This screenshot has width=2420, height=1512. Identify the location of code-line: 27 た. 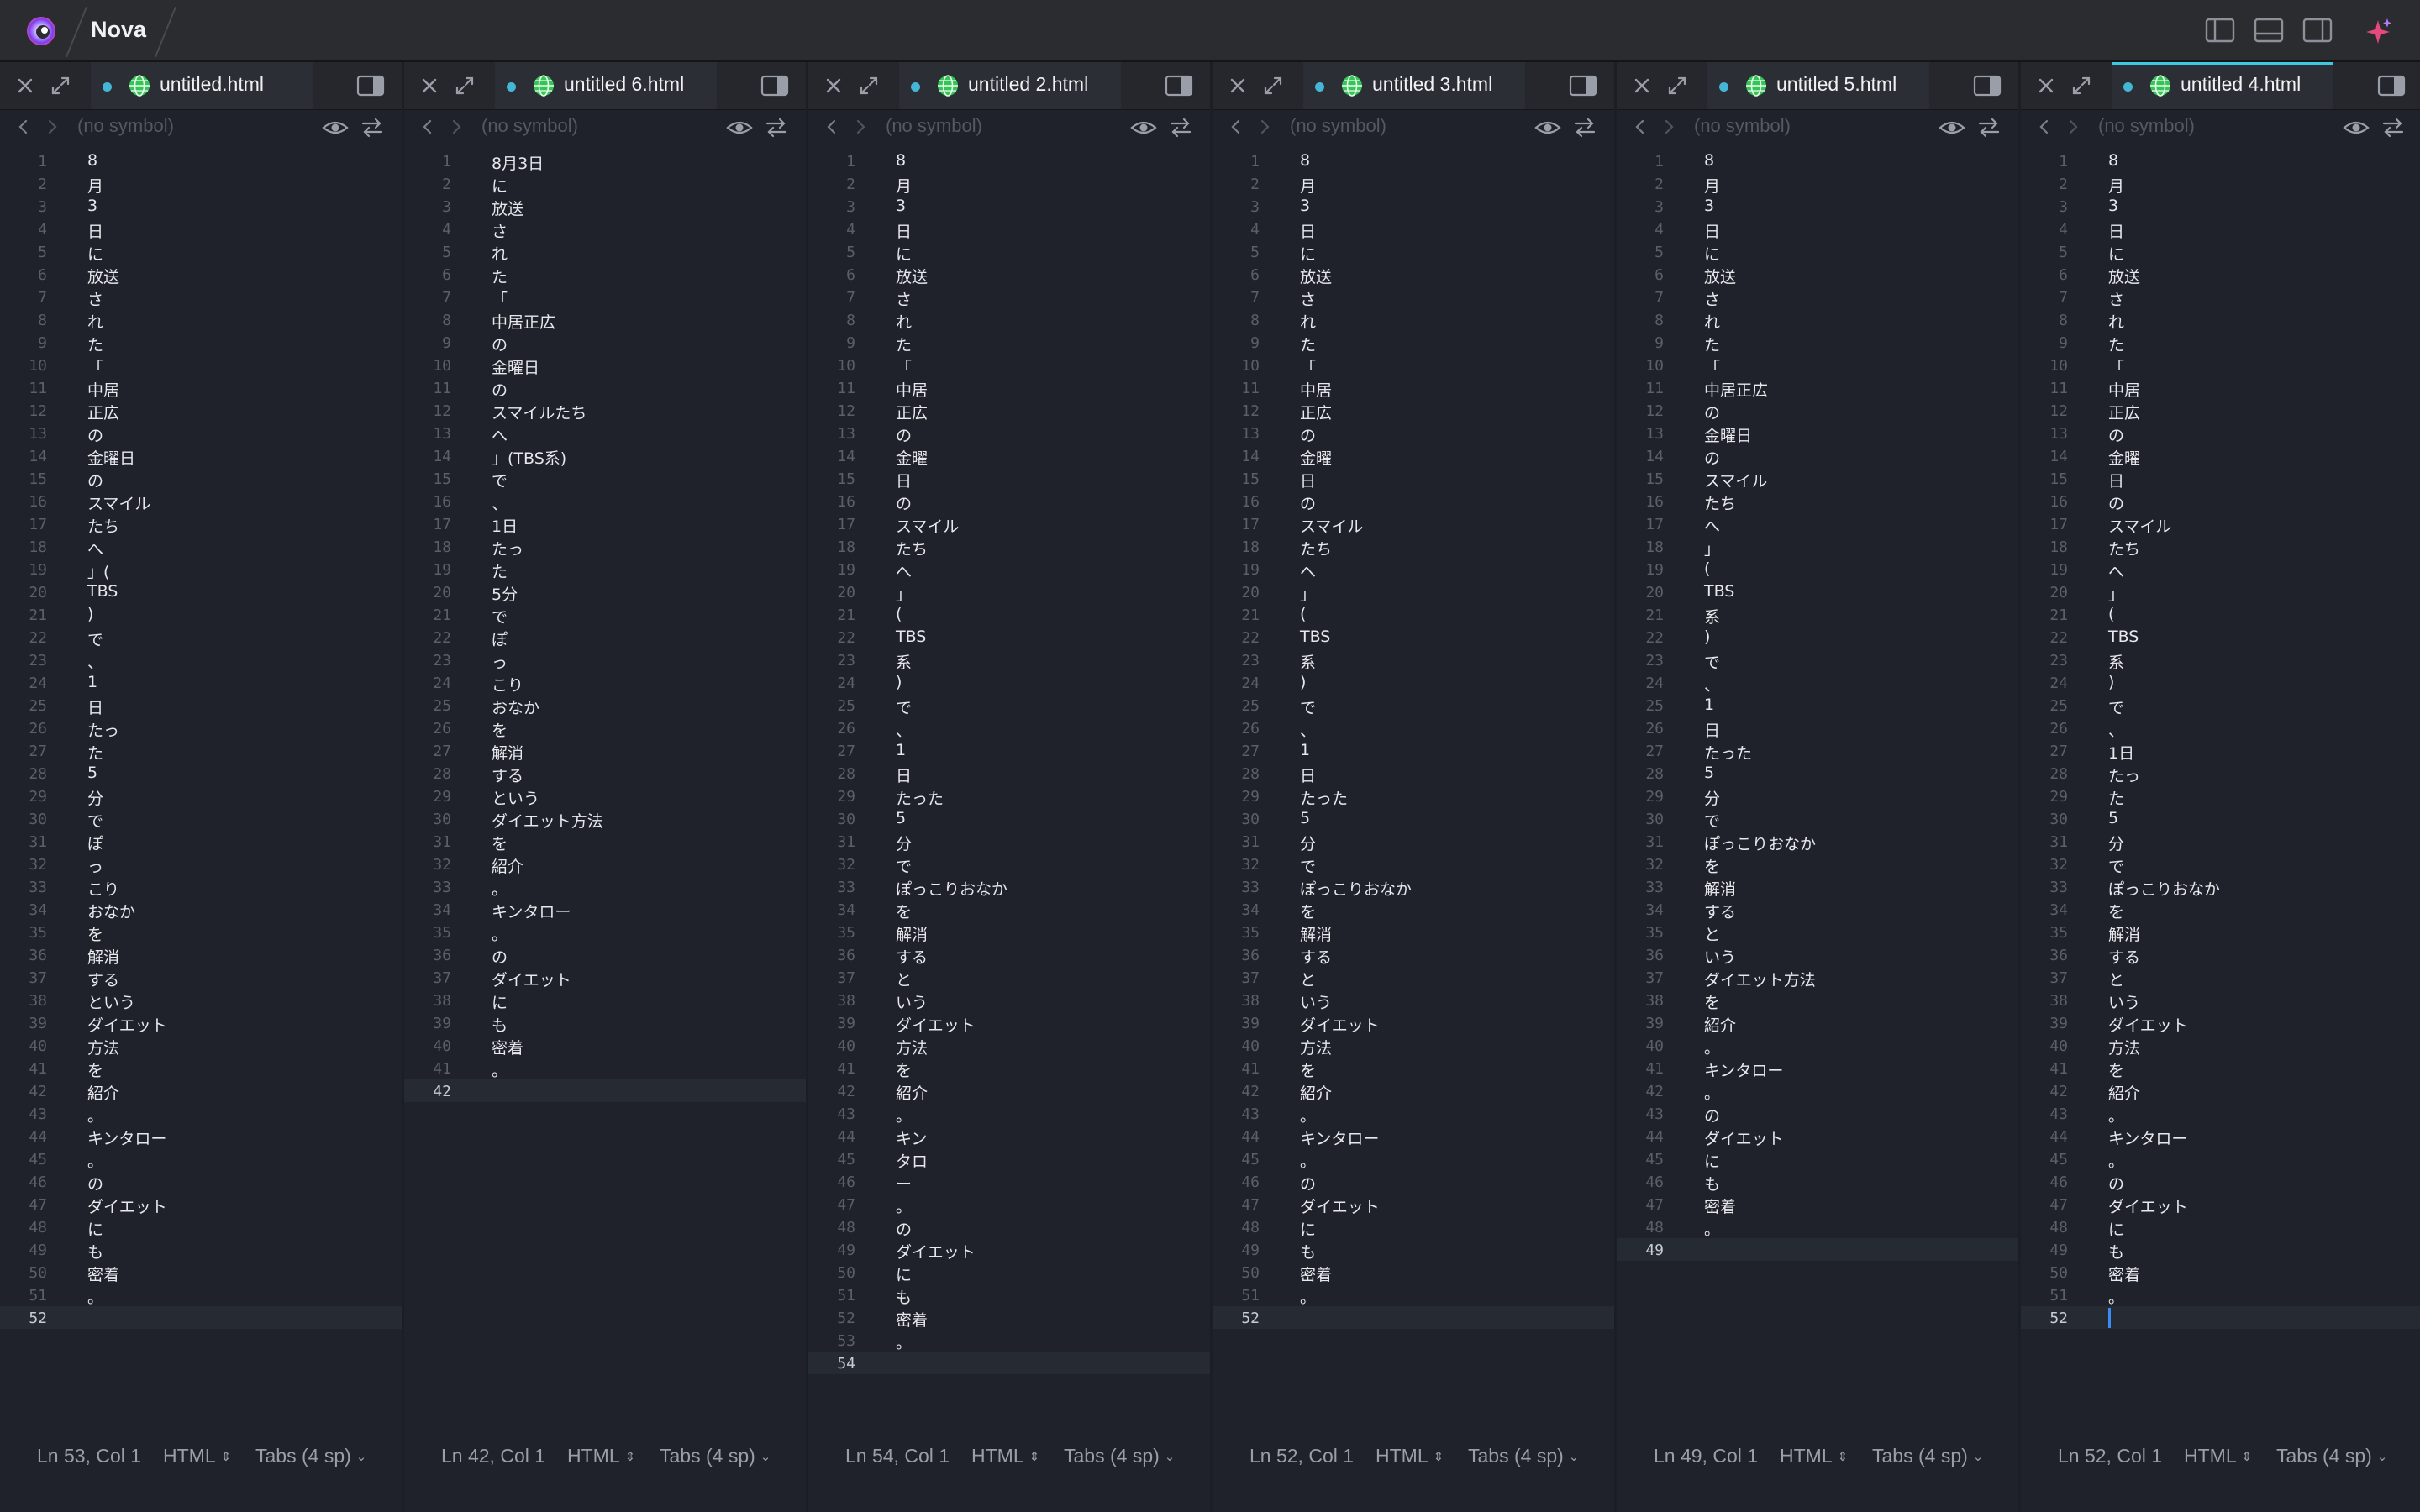
(201, 751).